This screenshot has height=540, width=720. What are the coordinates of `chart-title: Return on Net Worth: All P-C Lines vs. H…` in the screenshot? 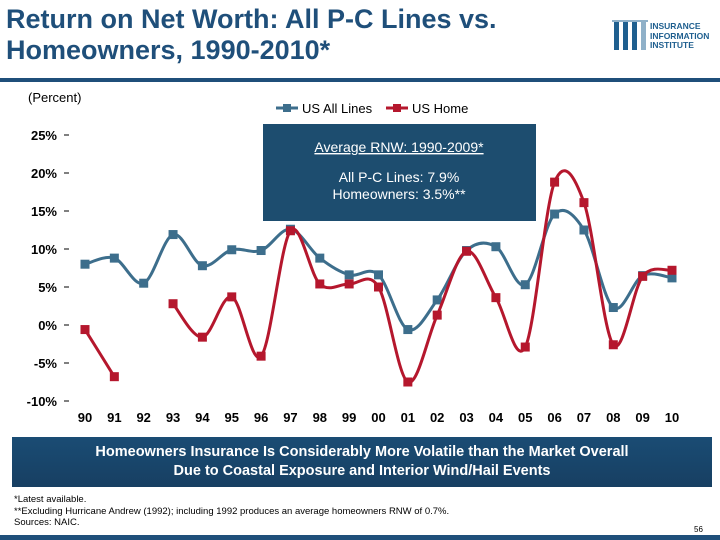 It's located at (251, 34).